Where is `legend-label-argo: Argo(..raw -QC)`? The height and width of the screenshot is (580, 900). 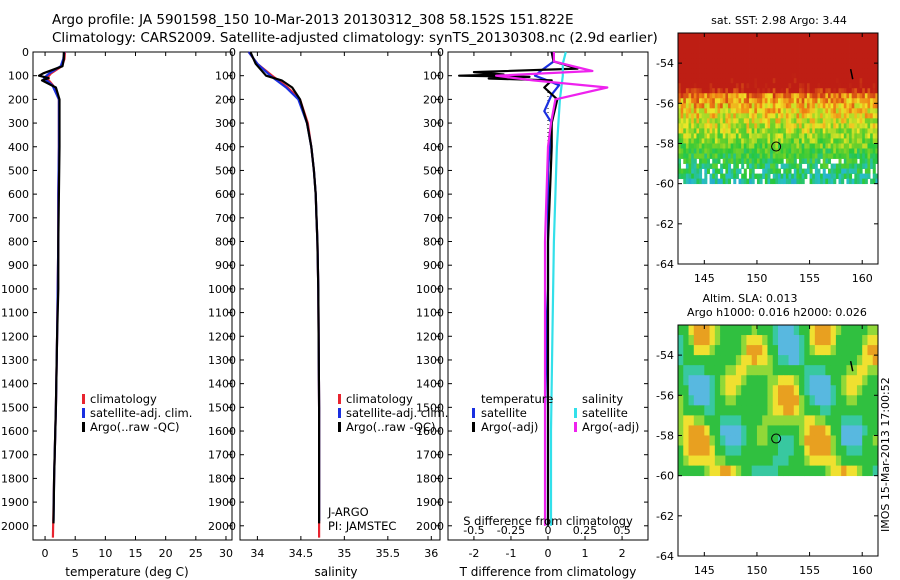
legend-label-argo: Argo(..raw -QC) is located at coordinates (135, 427).